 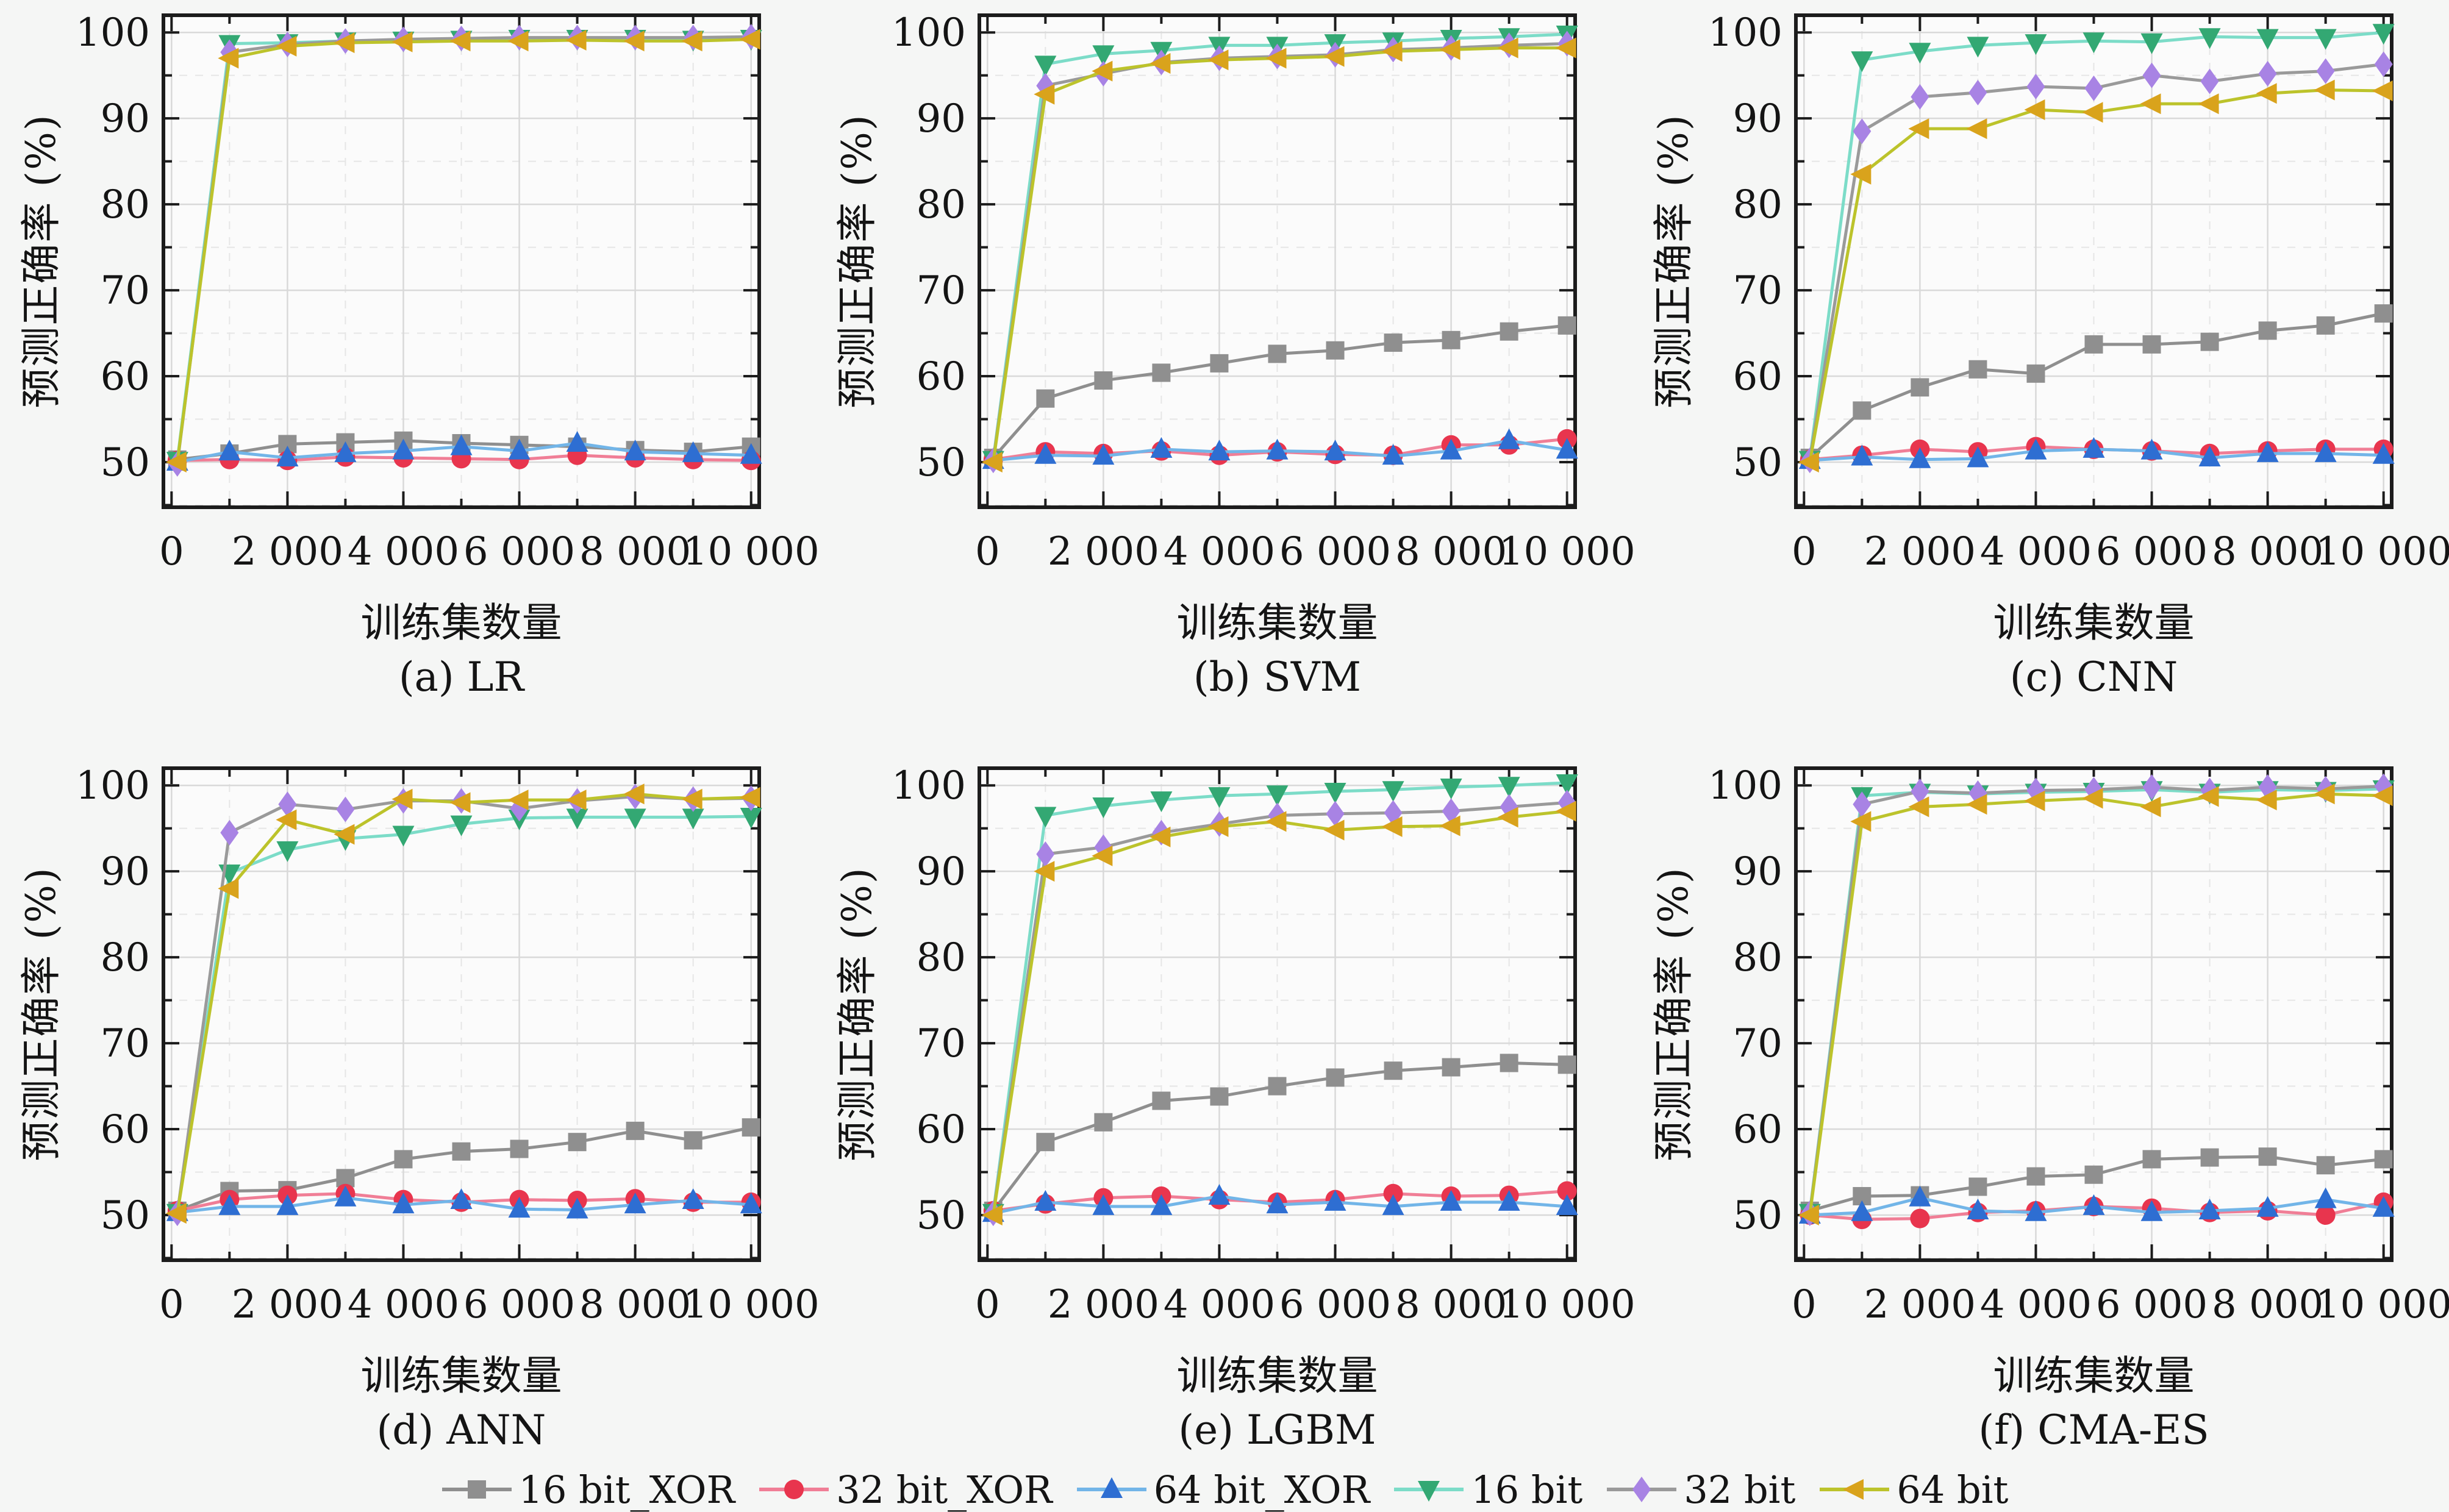 What do you see at coordinates (1913, 1489) in the screenshot?
I see `legend-item-64-bit: 64 bit` at bounding box center [1913, 1489].